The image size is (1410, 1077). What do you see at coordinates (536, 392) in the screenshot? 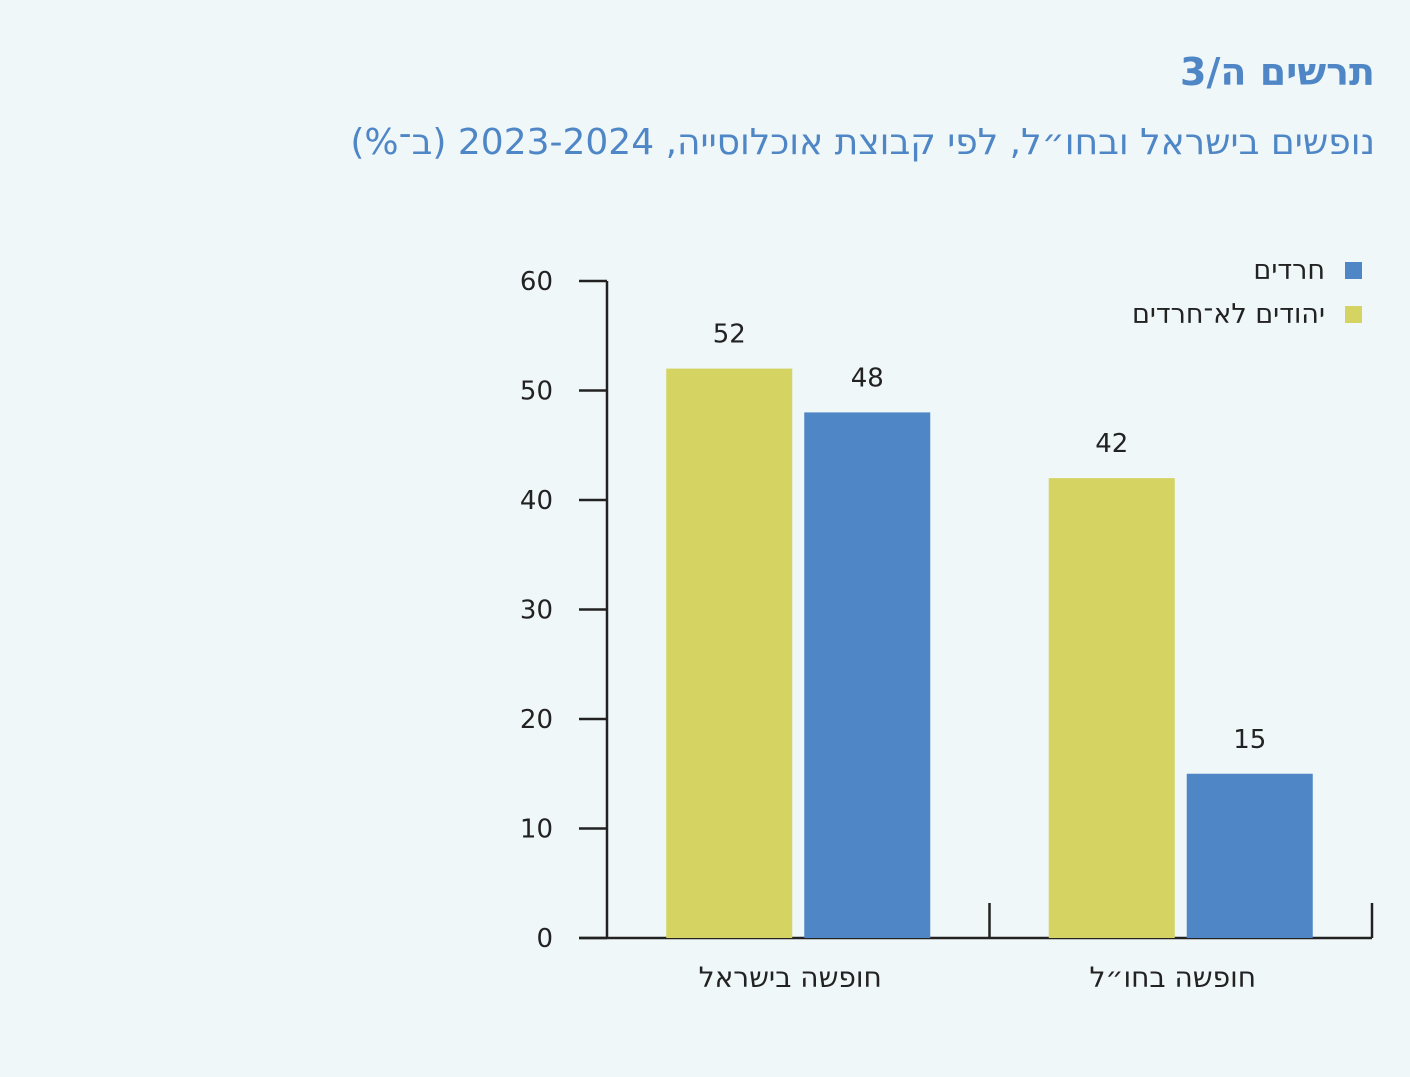
I see `y-tick-label: 50` at bounding box center [536, 392].